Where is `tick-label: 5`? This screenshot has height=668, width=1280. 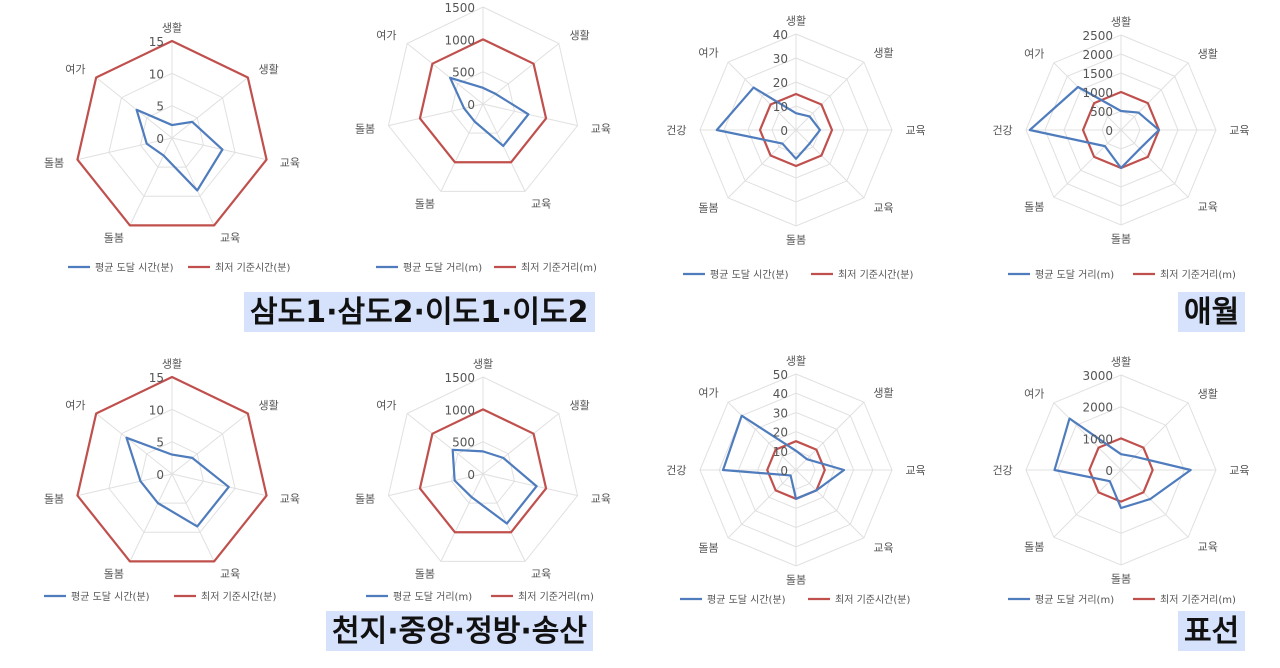
tick-label: 5 is located at coordinates (160, 107).